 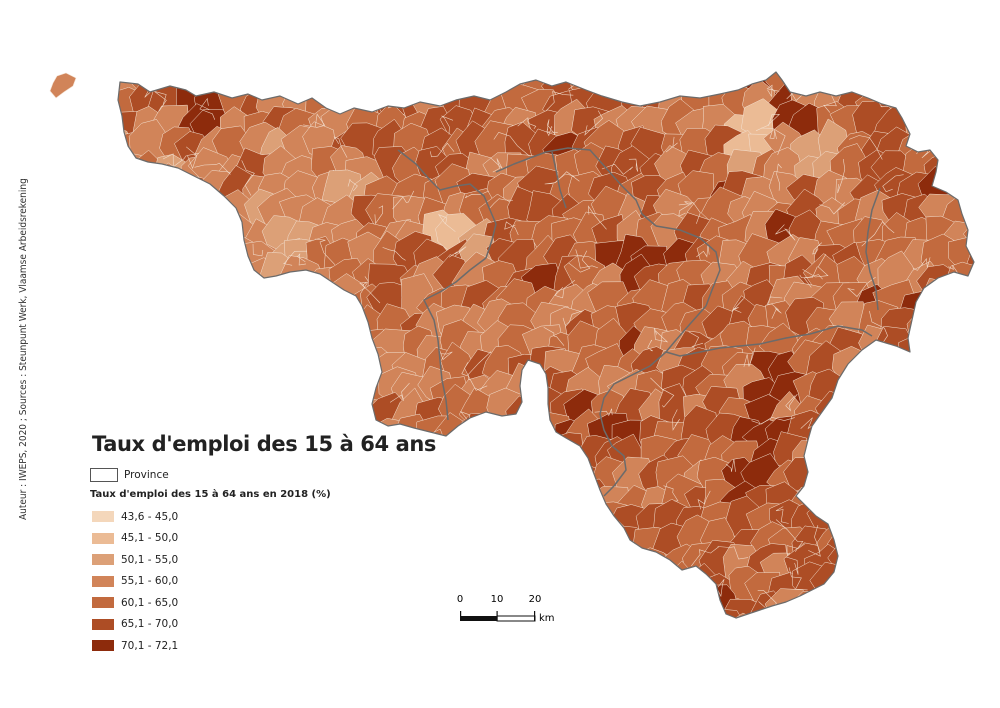 I want to click on legend-item-4: 60,1 - 65,0, so click(x=210, y=603).